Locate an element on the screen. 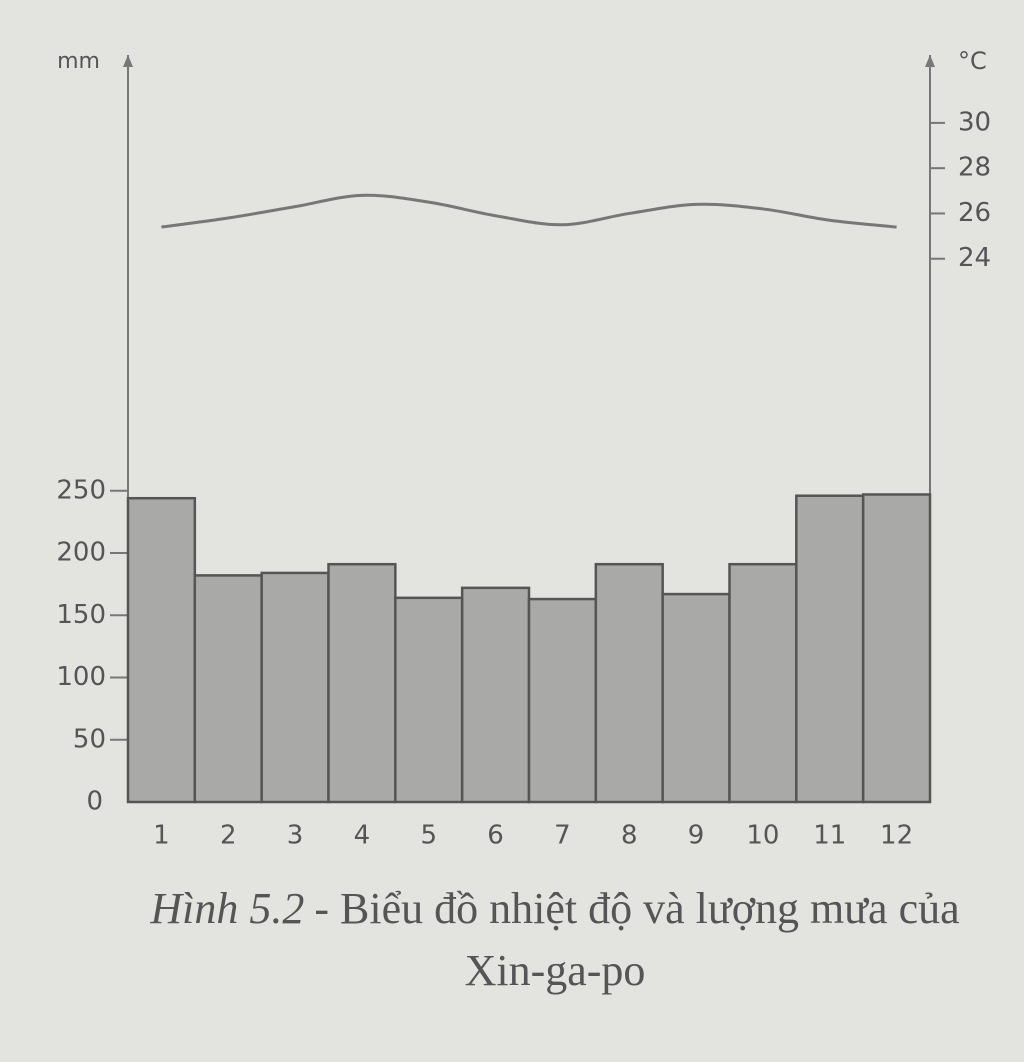 This screenshot has width=1024, height=1062. y2-tick-label: 30 is located at coordinates (974, 122).